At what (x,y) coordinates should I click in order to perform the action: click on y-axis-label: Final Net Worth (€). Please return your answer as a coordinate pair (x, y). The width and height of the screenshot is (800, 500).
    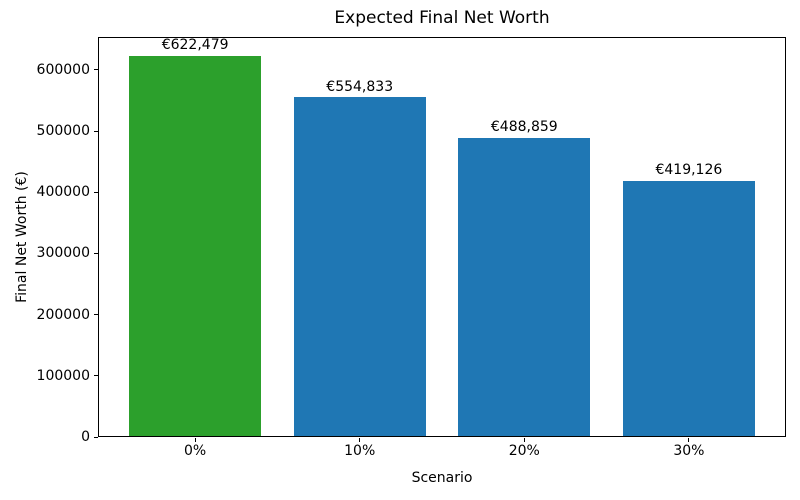
    Looking at the image, I should click on (22, 237).